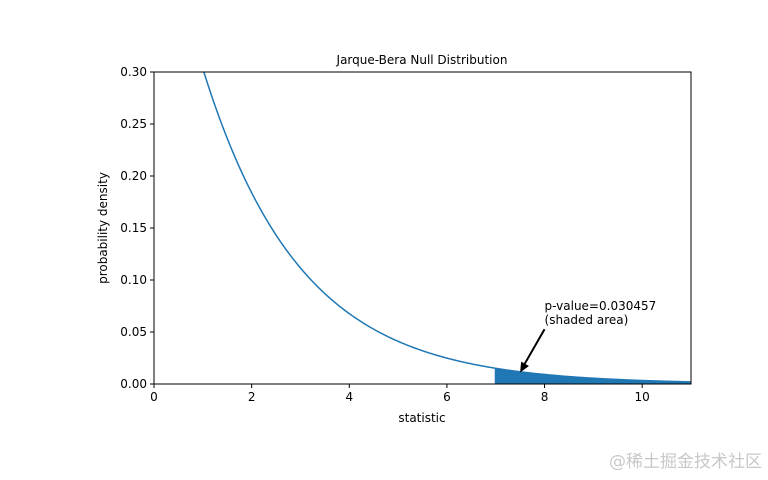 The width and height of the screenshot is (768, 480). I want to click on y-tick-label: 0.20, so click(133, 176).